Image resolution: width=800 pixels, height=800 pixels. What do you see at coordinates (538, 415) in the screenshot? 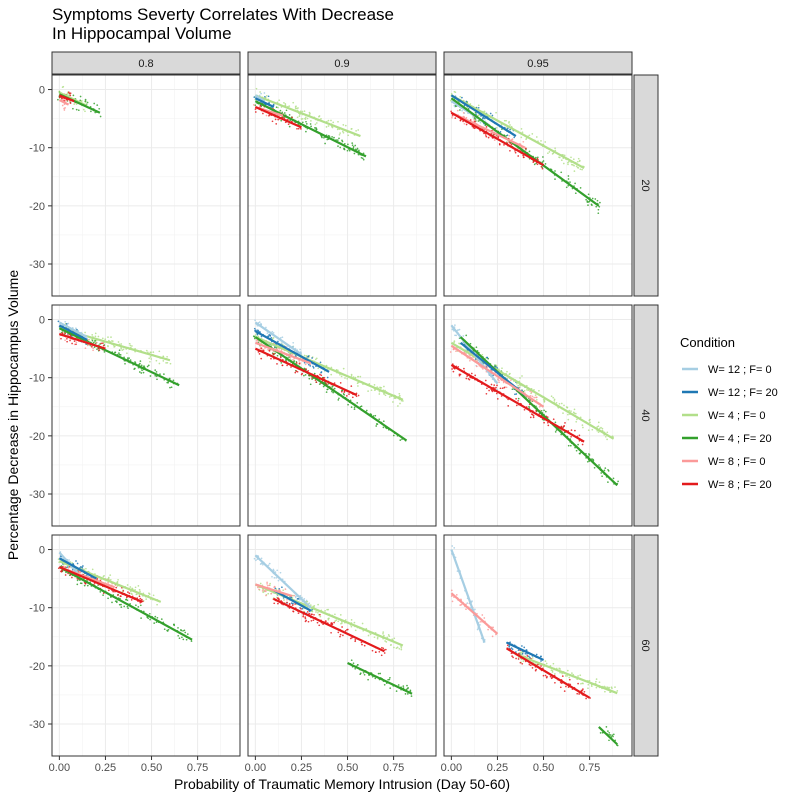
I see `panel-border` at bounding box center [538, 415].